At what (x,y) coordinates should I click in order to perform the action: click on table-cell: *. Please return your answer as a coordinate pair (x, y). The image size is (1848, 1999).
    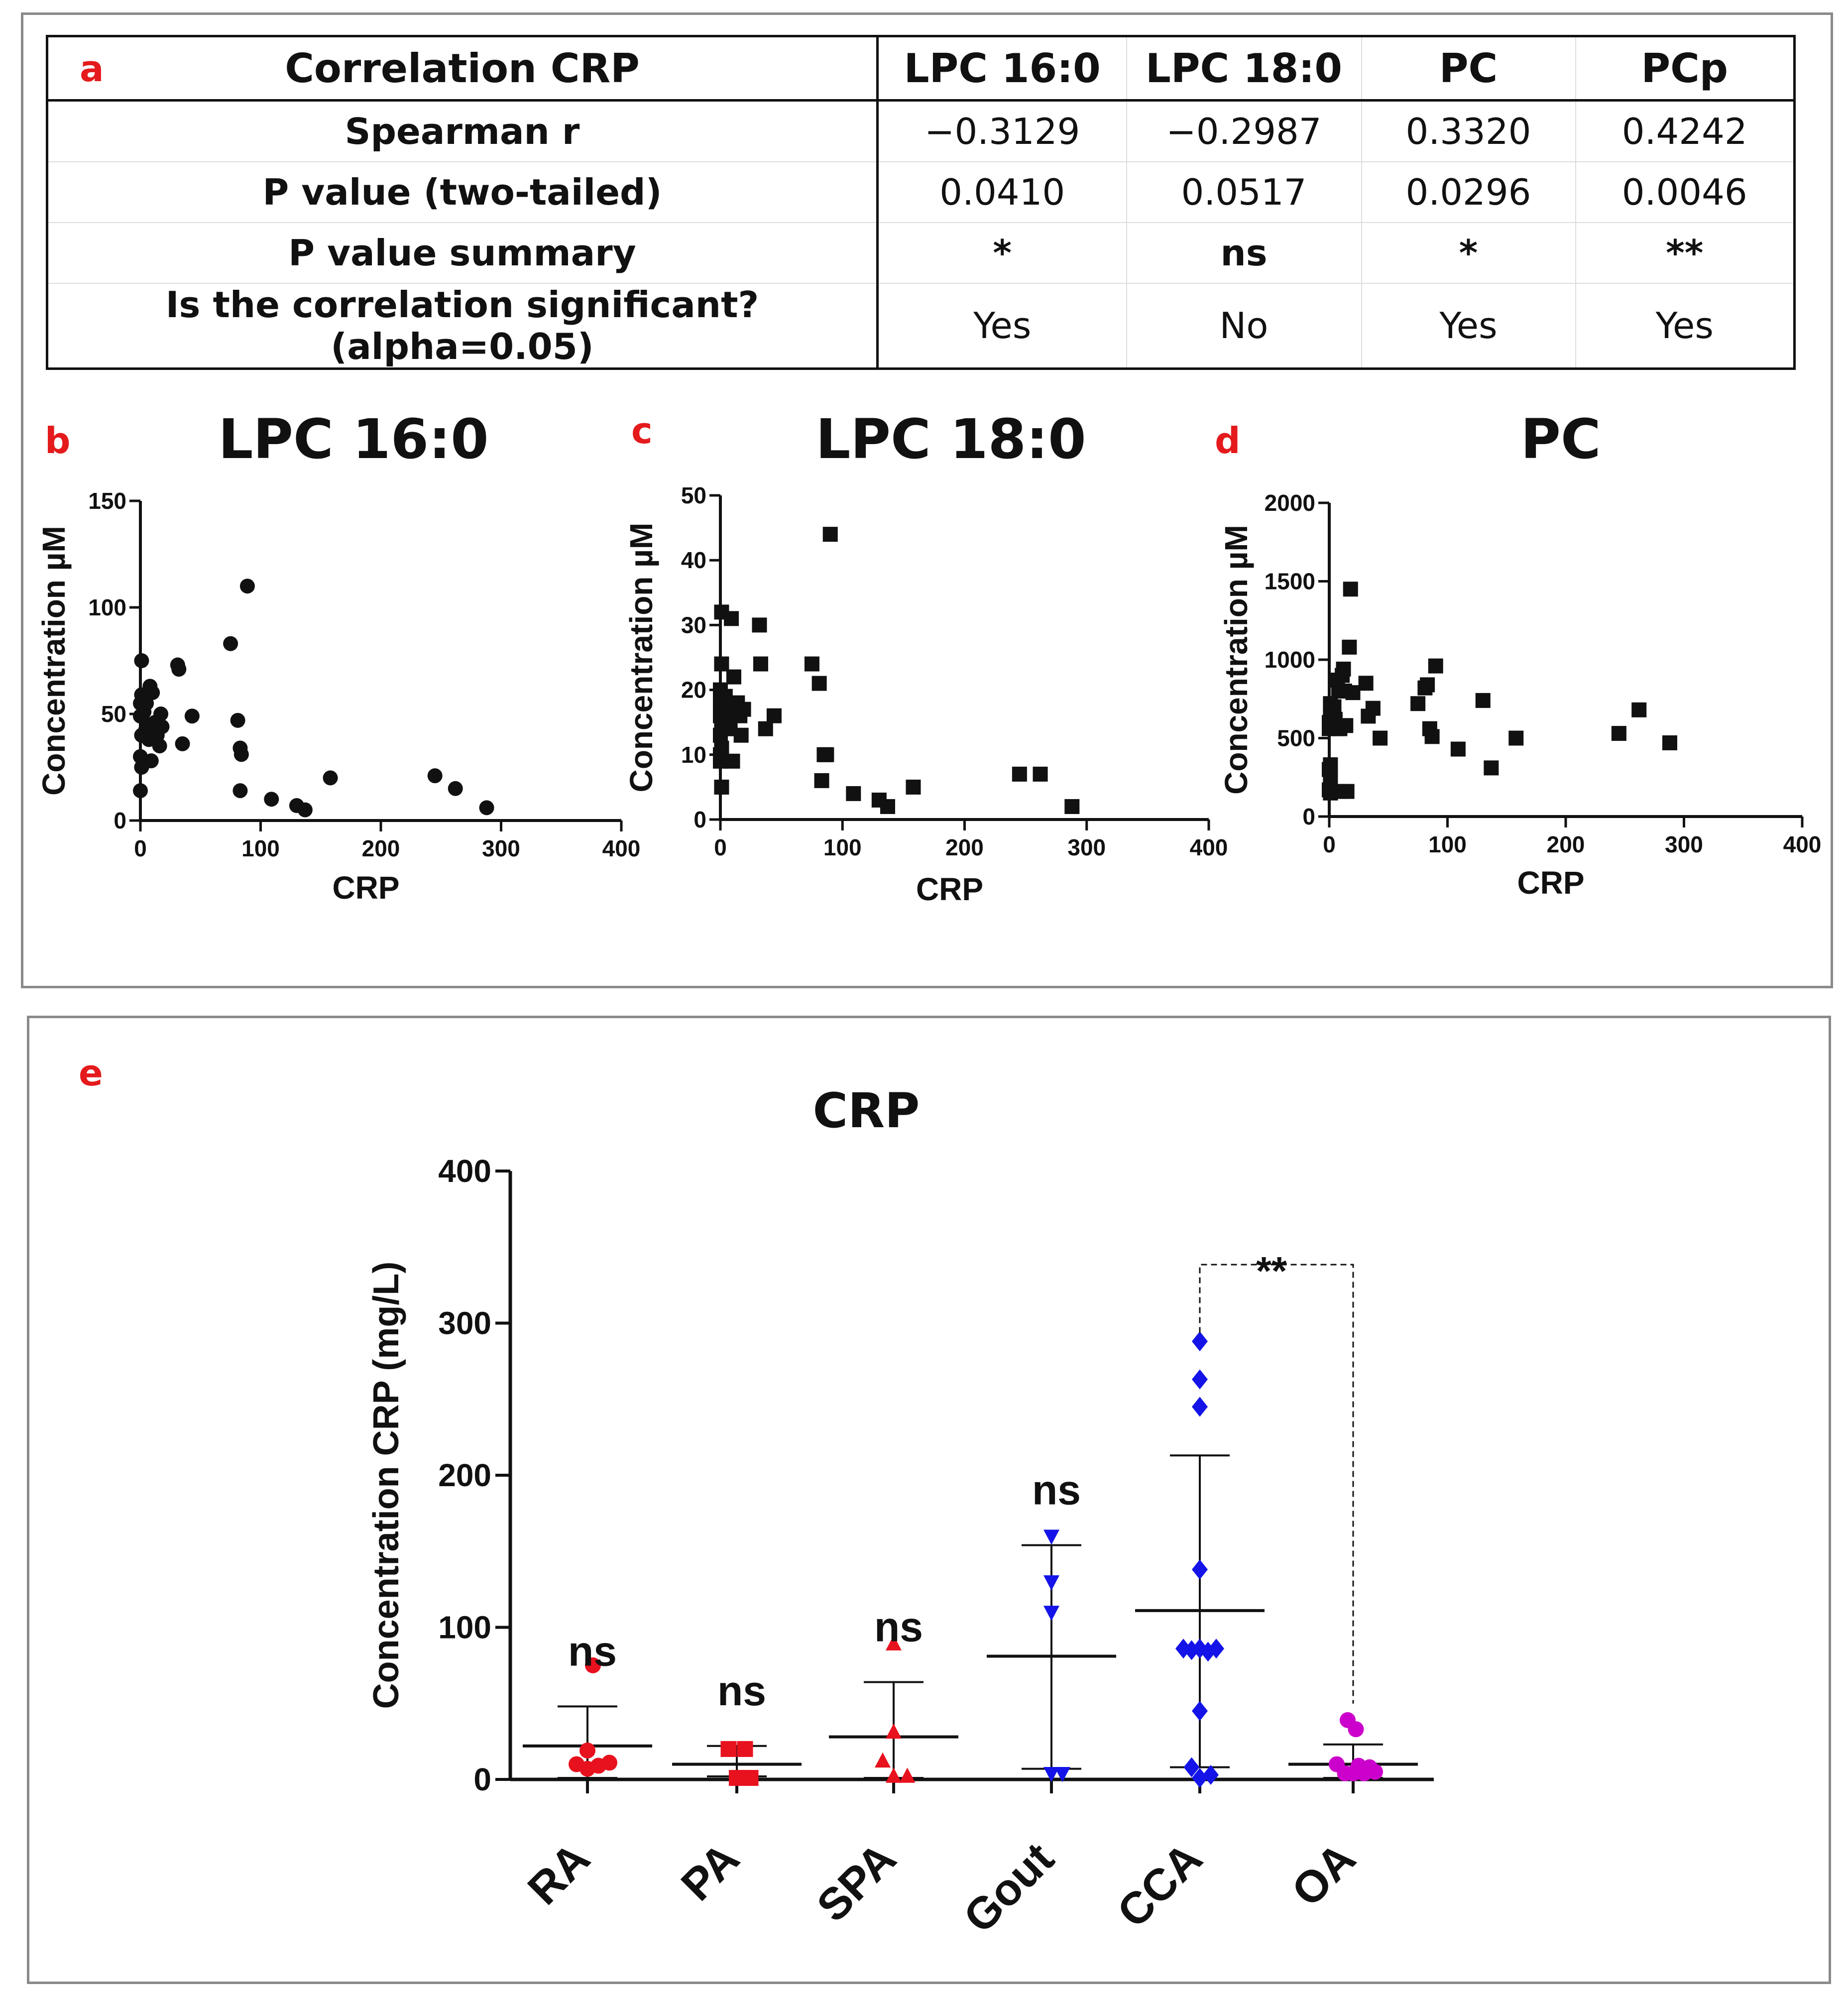
    Looking at the image, I should click on (1468, 252).